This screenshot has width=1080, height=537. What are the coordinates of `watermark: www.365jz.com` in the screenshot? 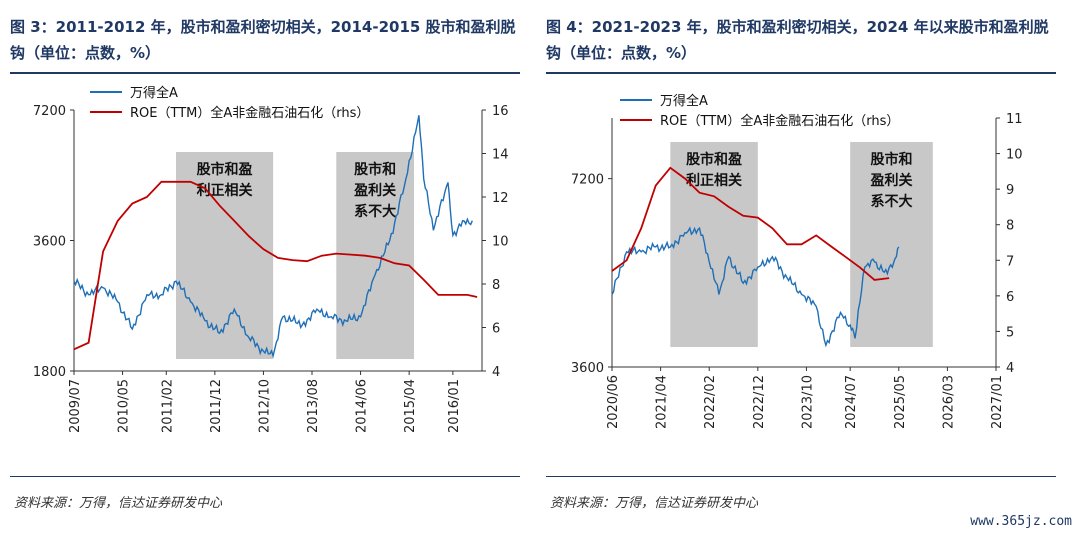 It's located at (1021, 521).